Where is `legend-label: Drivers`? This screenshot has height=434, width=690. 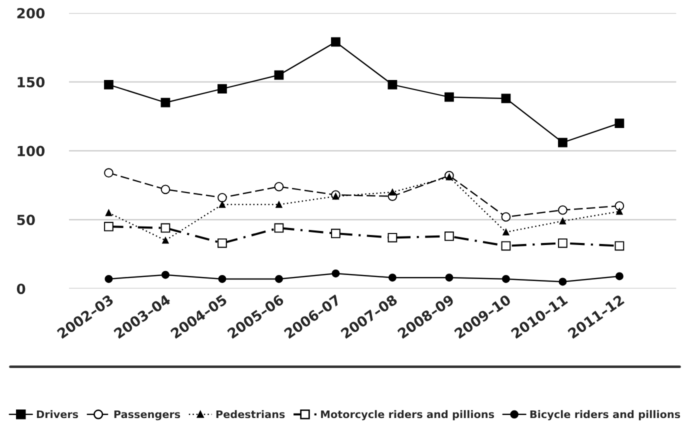 legend-label: Drivers is located at coordinates (57, 414).